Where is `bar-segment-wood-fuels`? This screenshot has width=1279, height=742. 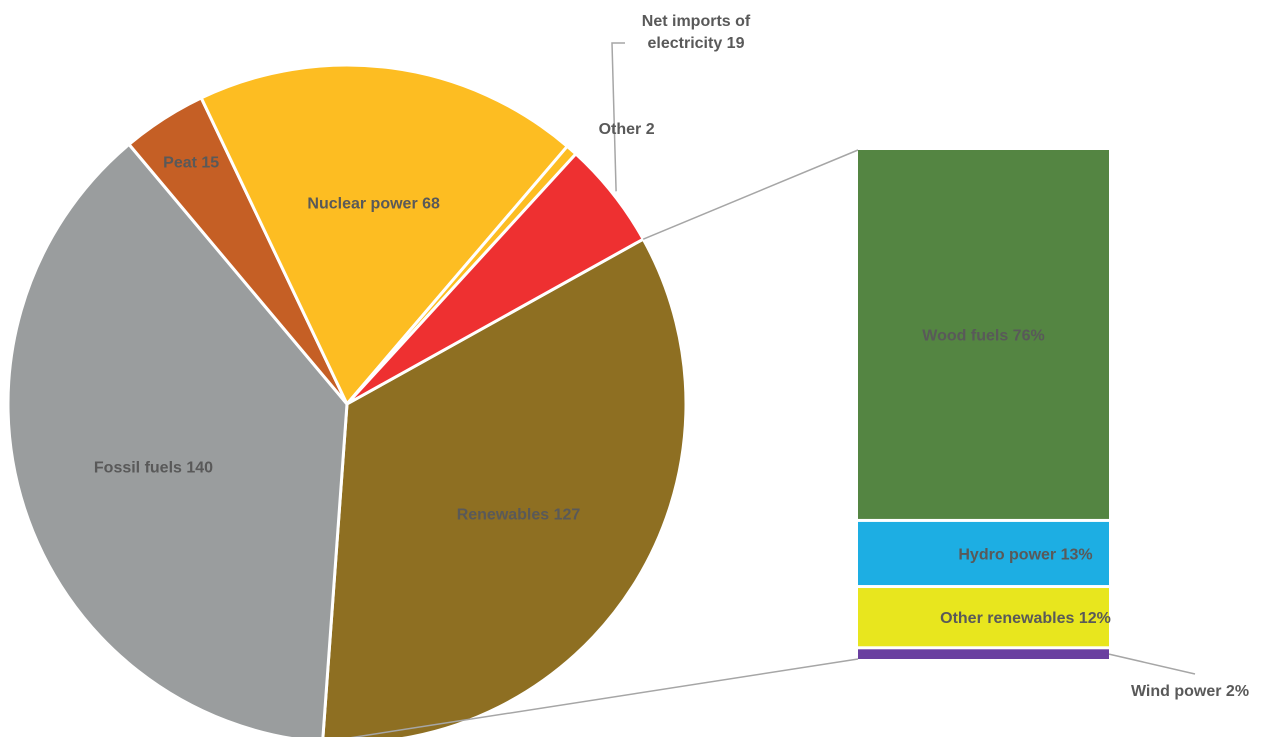 bar-segment-wood-fuels is located at coordinates (983, 334).